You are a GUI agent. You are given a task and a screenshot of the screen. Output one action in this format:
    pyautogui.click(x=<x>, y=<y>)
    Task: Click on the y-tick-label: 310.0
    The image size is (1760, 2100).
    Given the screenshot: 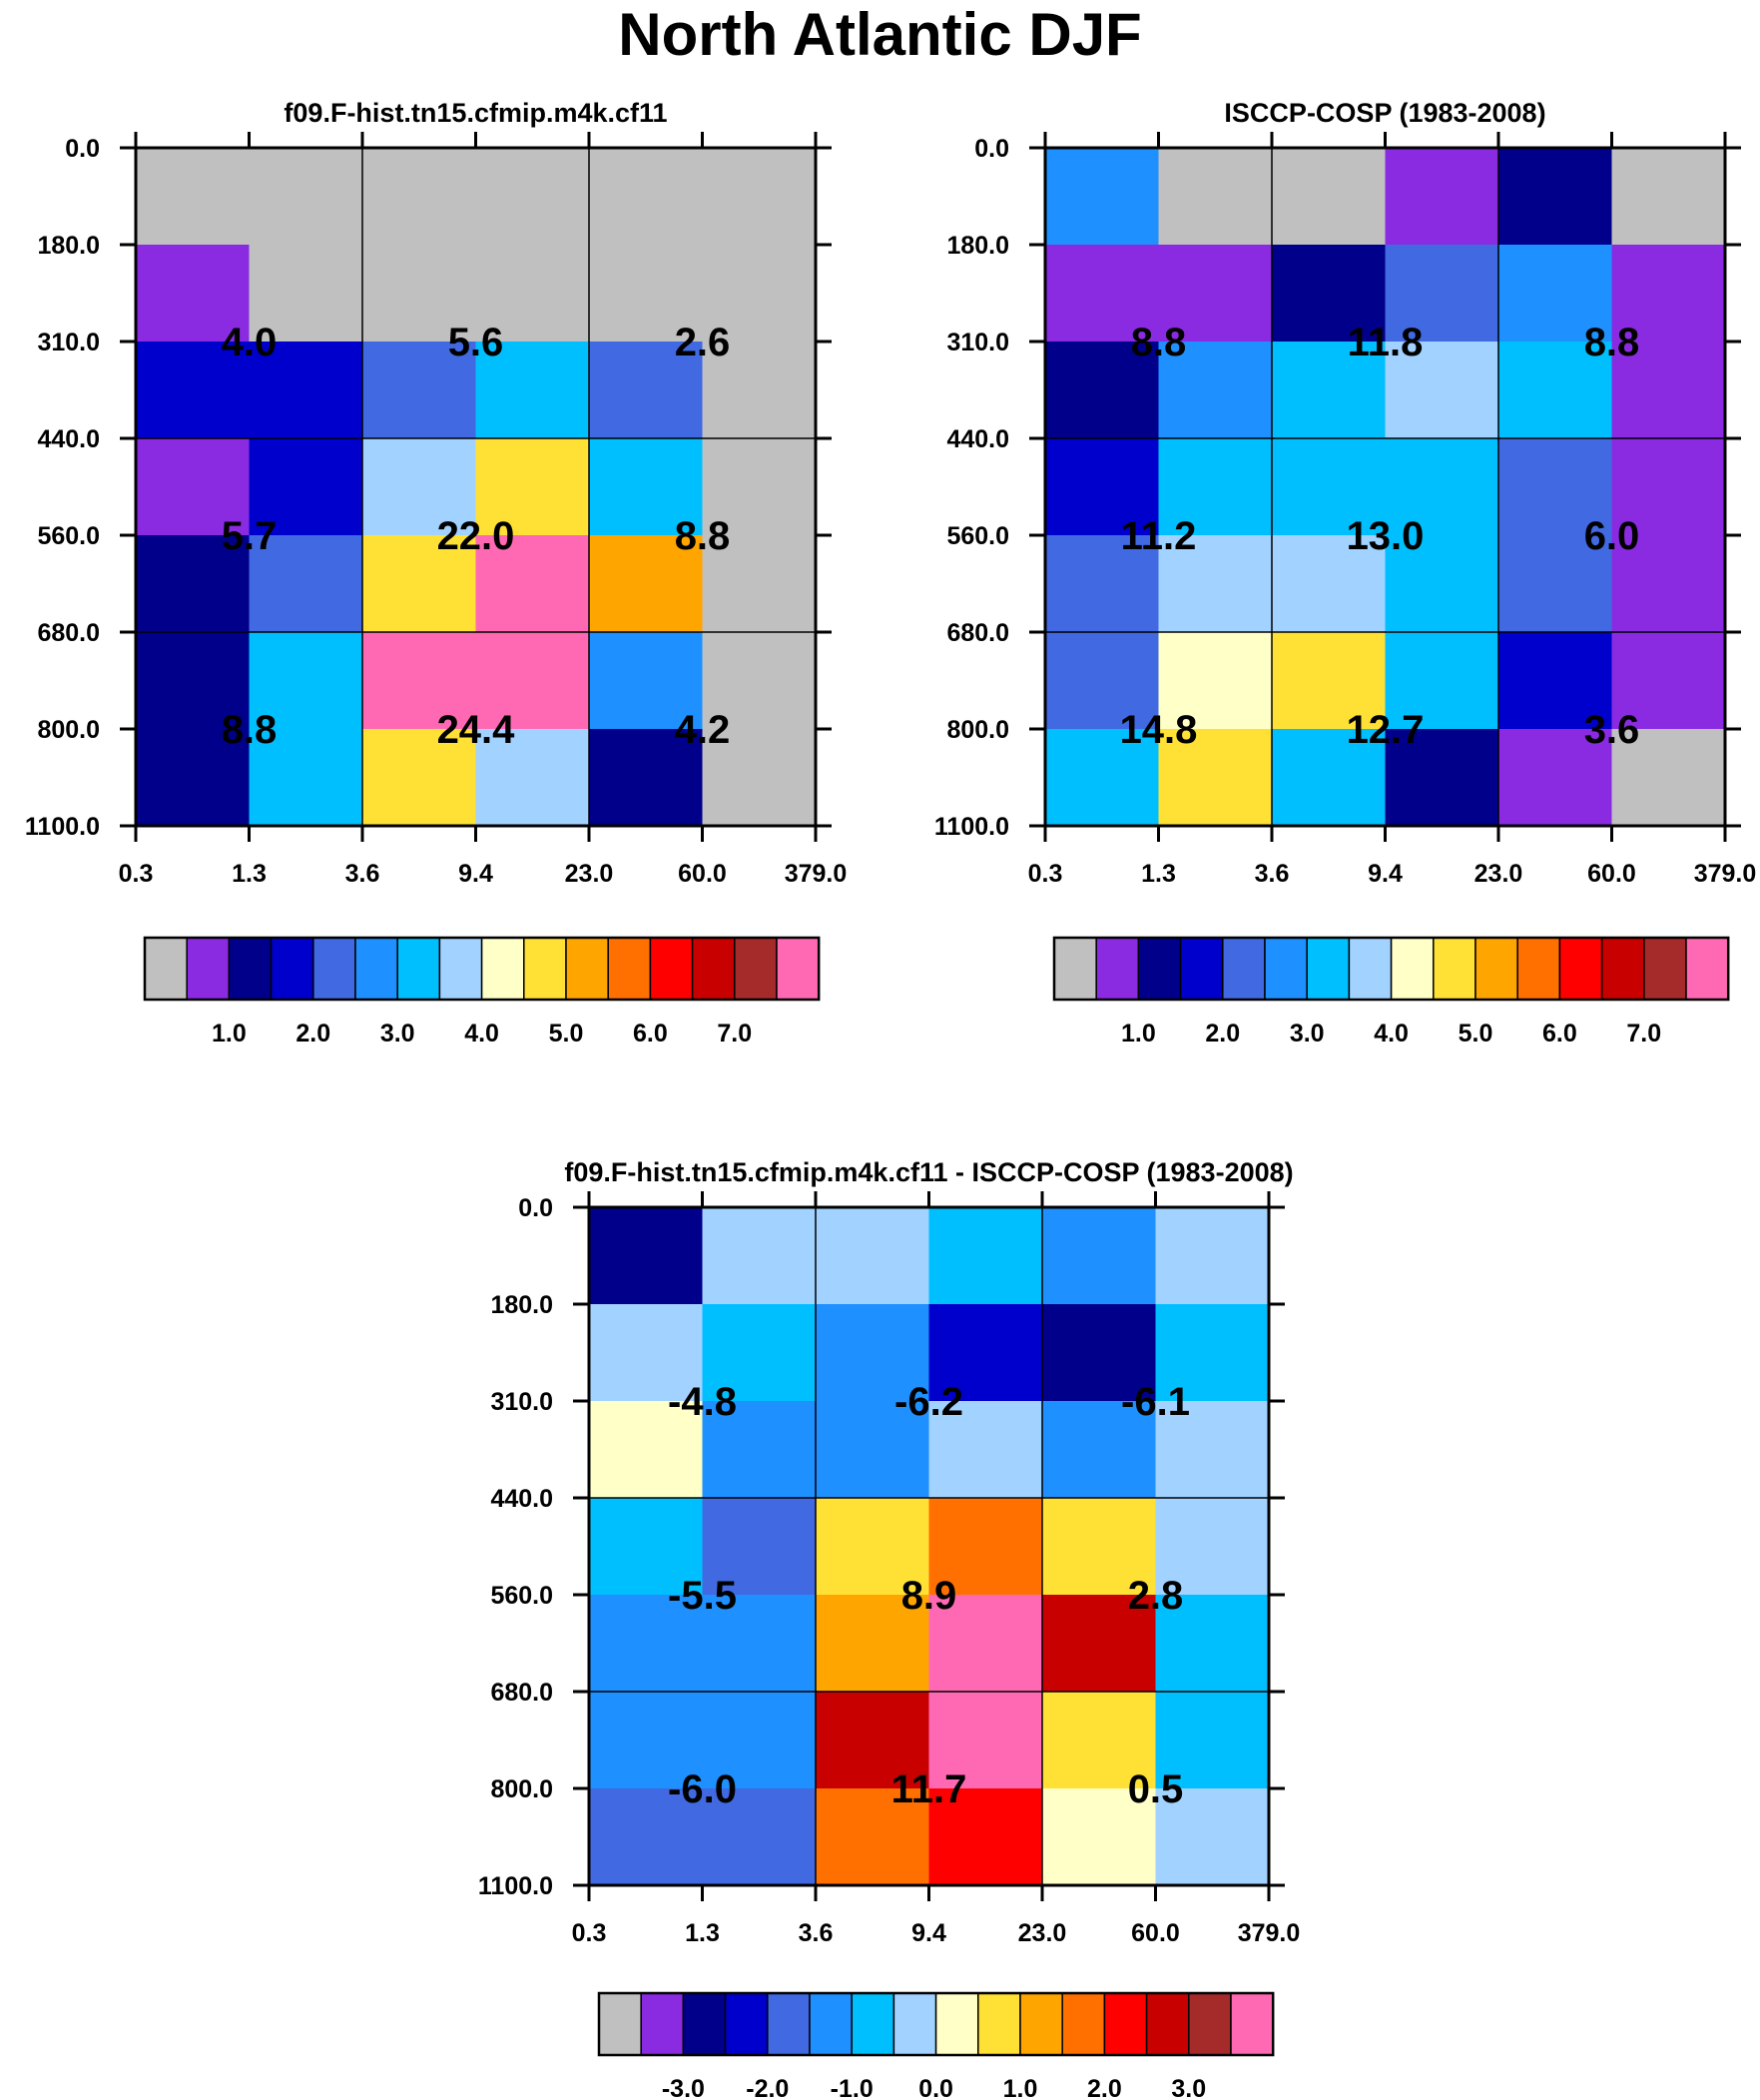 What is the action you would take?
    pyautogui.click(x=68, y=342)
    